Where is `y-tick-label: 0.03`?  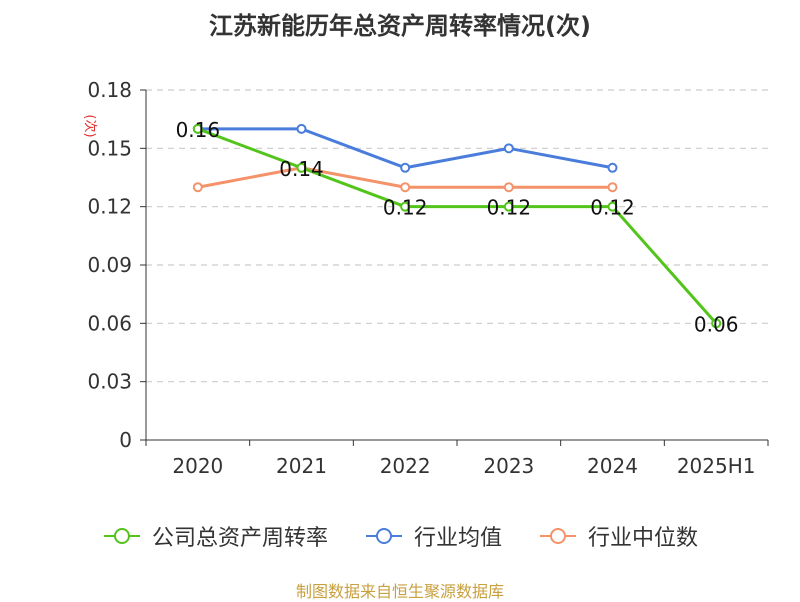
y-tick-label: 0.03 is located at coordinates (109, 382).